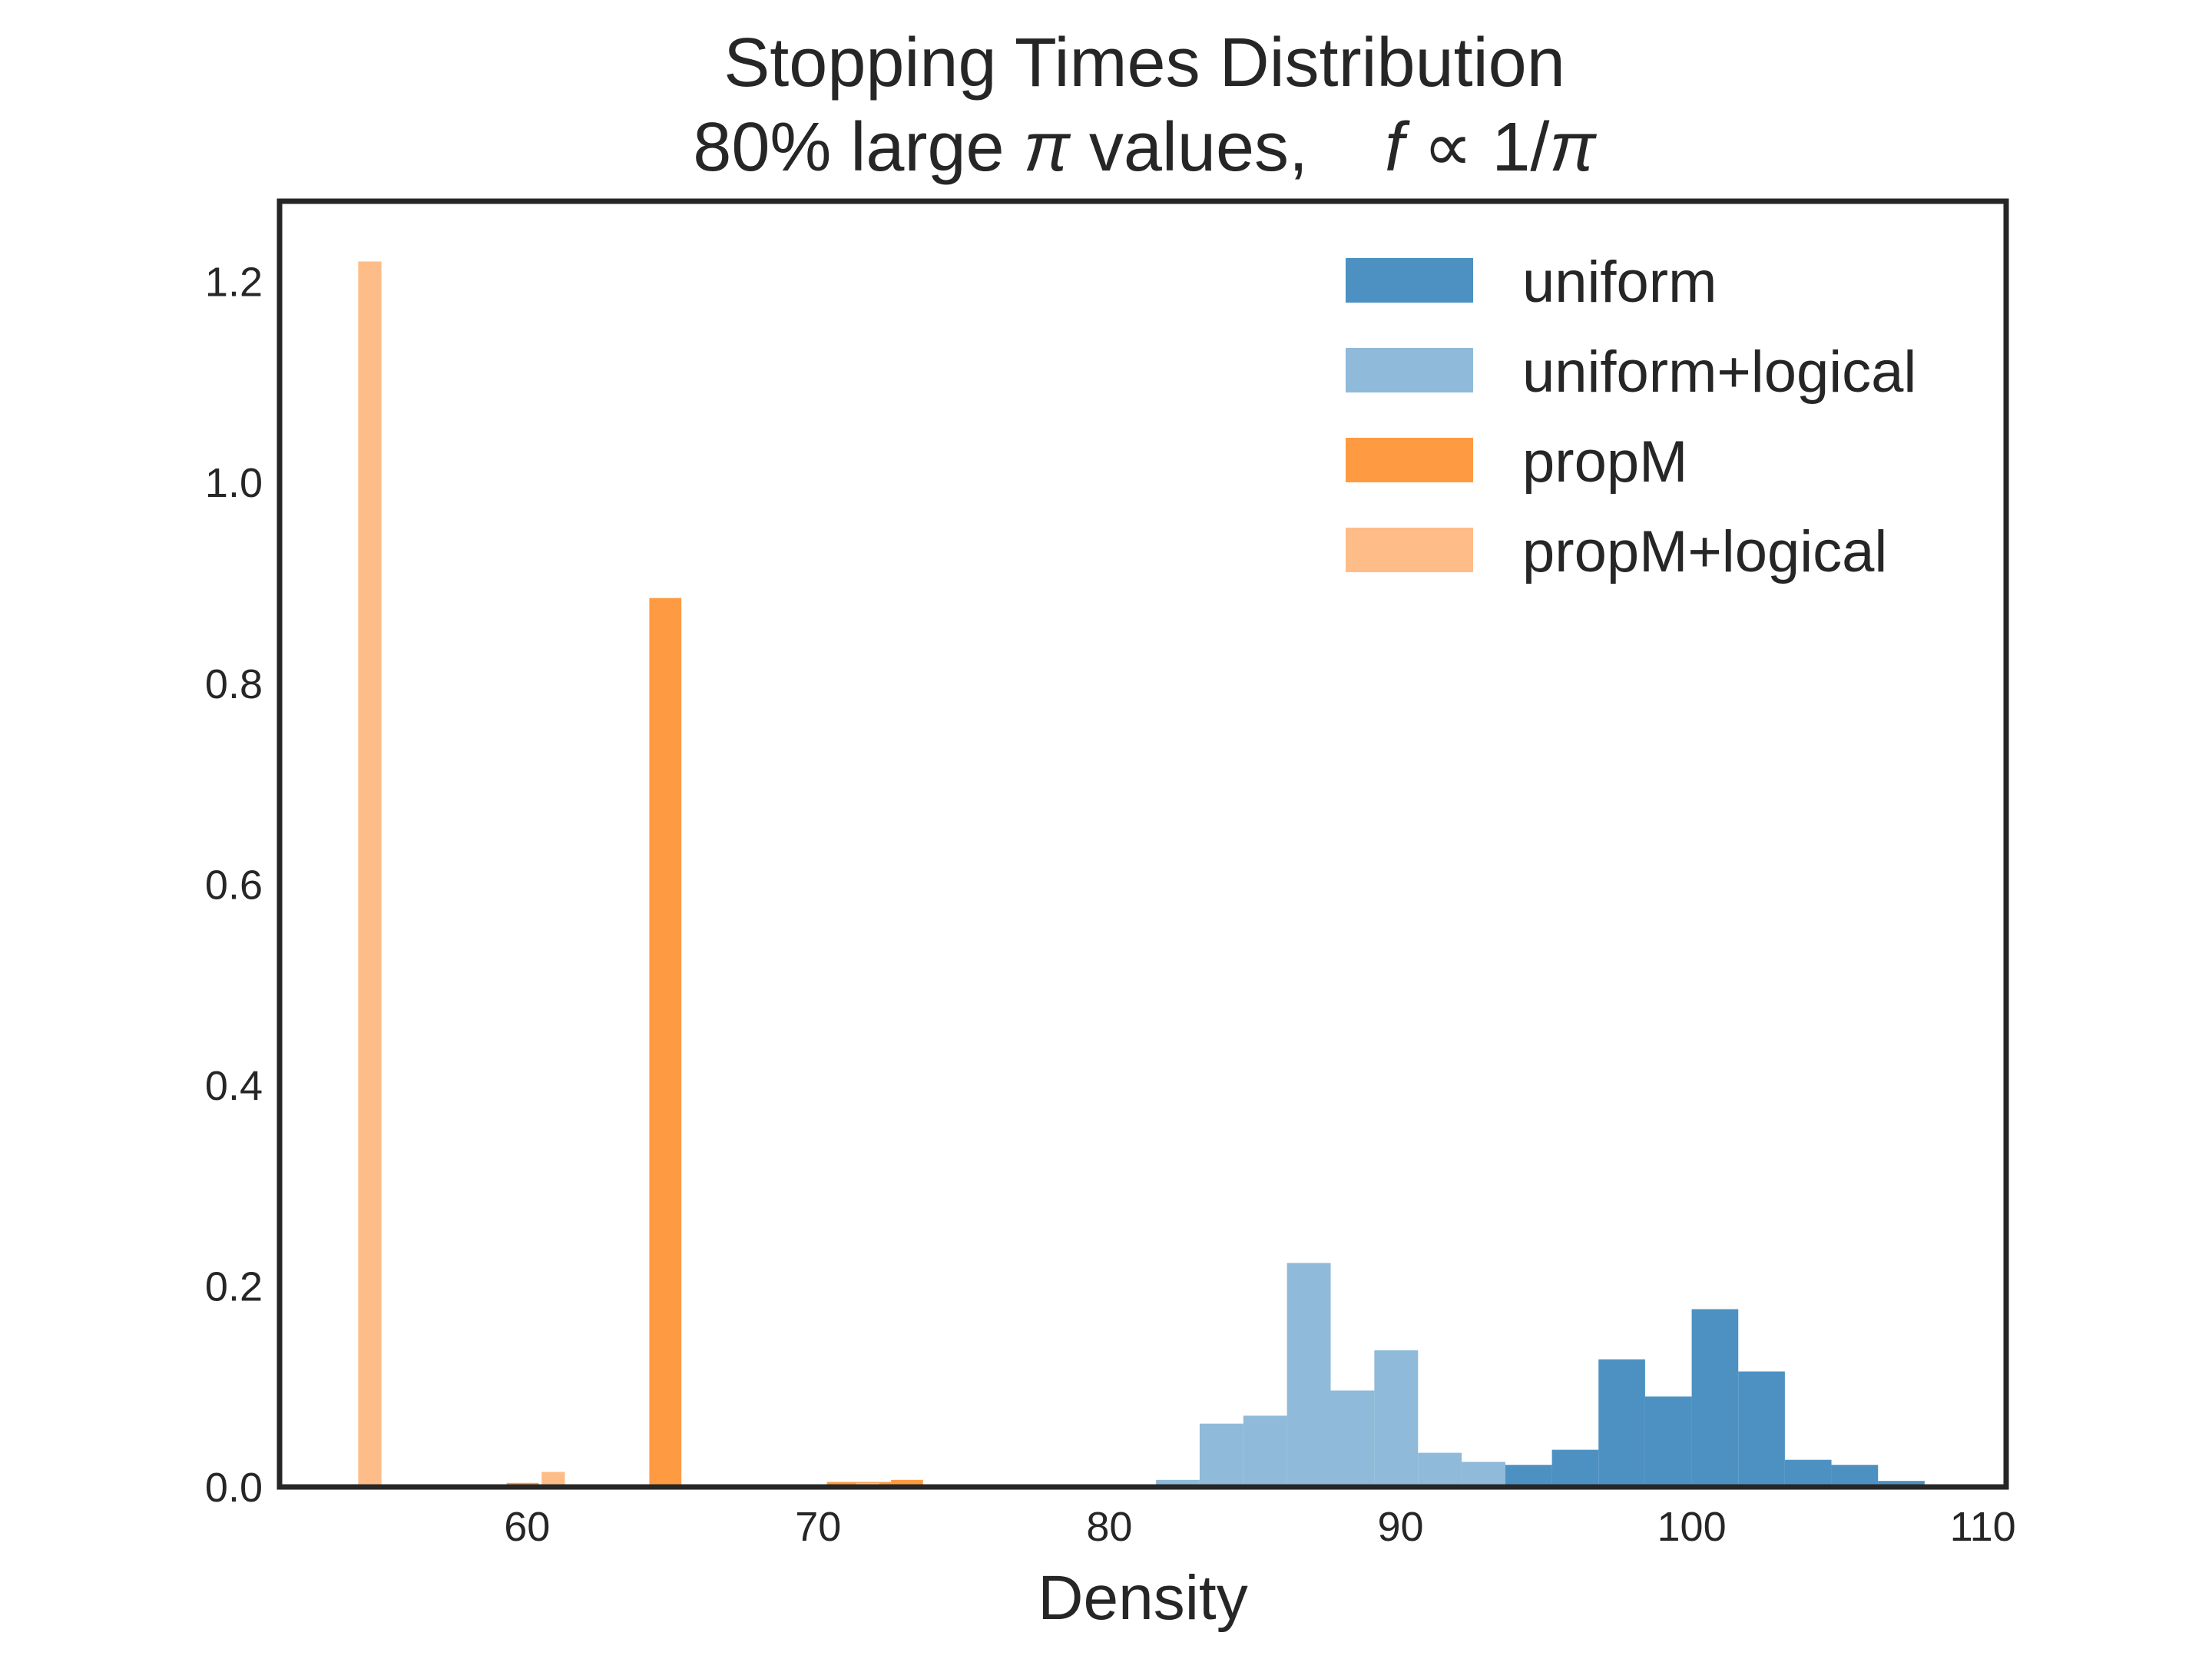 The height and width of the screenshot is (1659, 2212). Describe the element at coordinates (234, 483) in the screenshot. I see `y-tick-label: 1.0` at that location.